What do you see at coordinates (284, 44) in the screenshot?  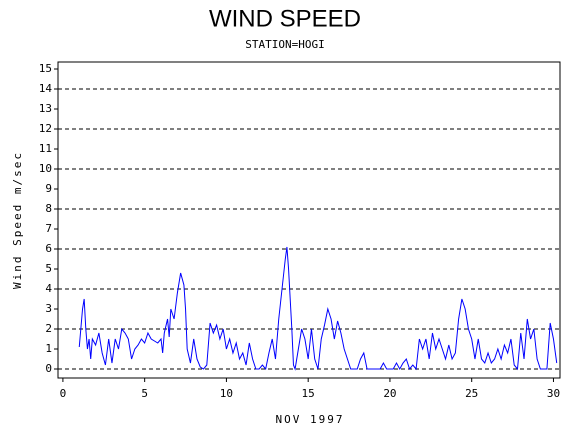 I see `chart-subtitle: STATION=HOGI` at bounding box center [284, 44].